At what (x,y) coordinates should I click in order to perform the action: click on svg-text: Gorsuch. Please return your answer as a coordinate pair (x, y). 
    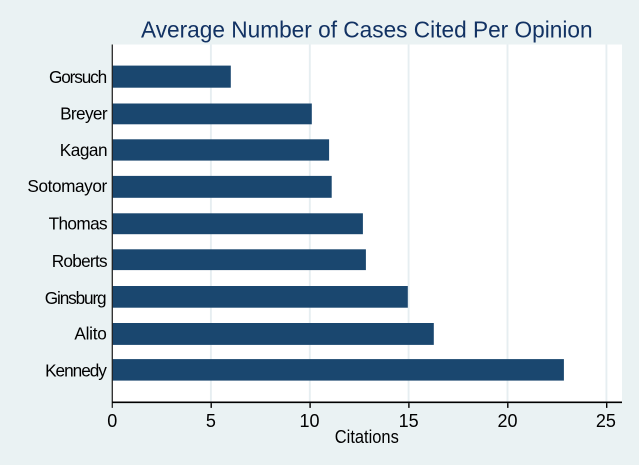
    Looking at the image, I should click on (78, 77).